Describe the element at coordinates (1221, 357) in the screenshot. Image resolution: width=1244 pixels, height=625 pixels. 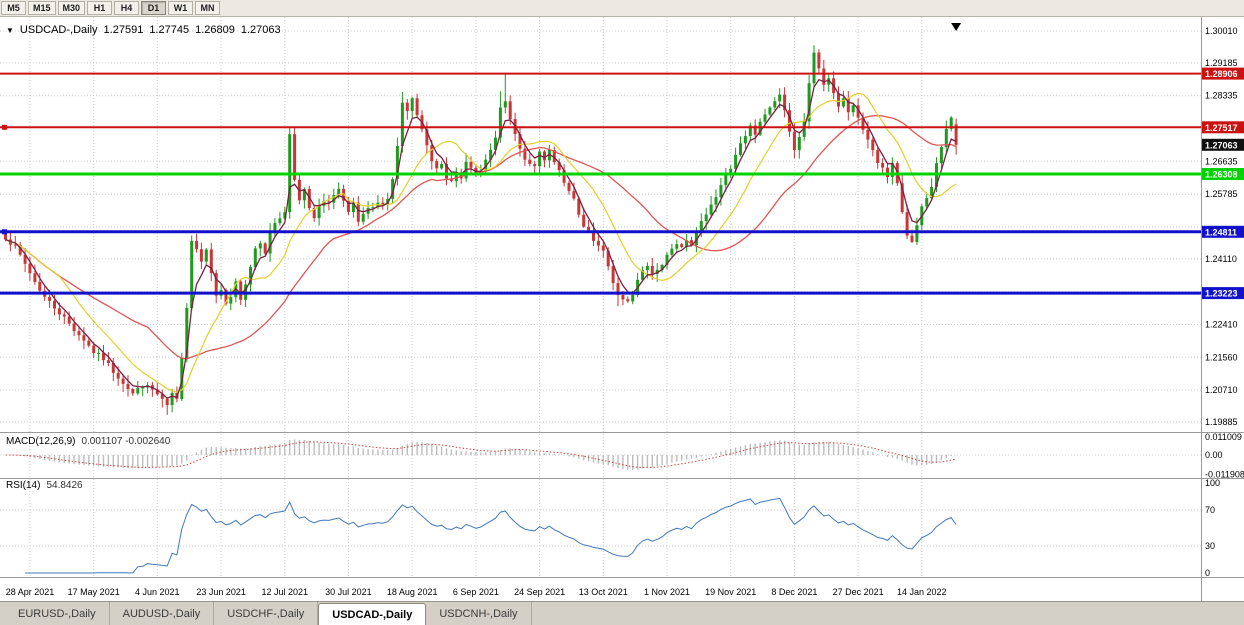
I see `price-tick-label: 1.21560` at that location.